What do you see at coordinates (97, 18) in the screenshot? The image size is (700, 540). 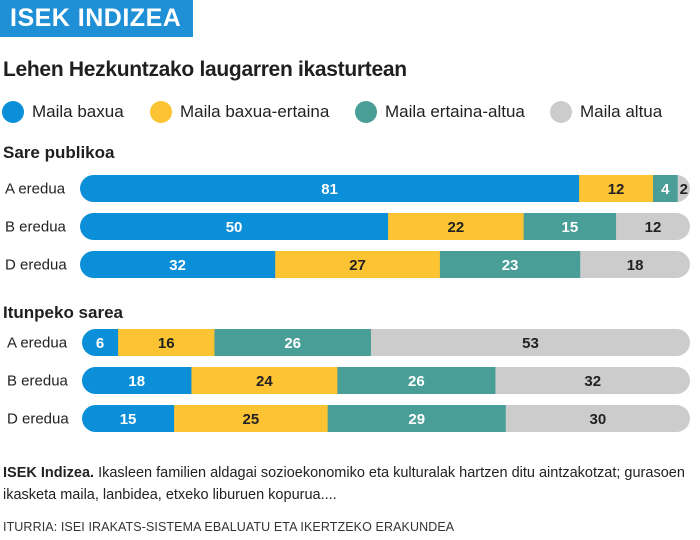 I see `header-tag: ISEK INDIZEA` at bounding box center [97, 18].